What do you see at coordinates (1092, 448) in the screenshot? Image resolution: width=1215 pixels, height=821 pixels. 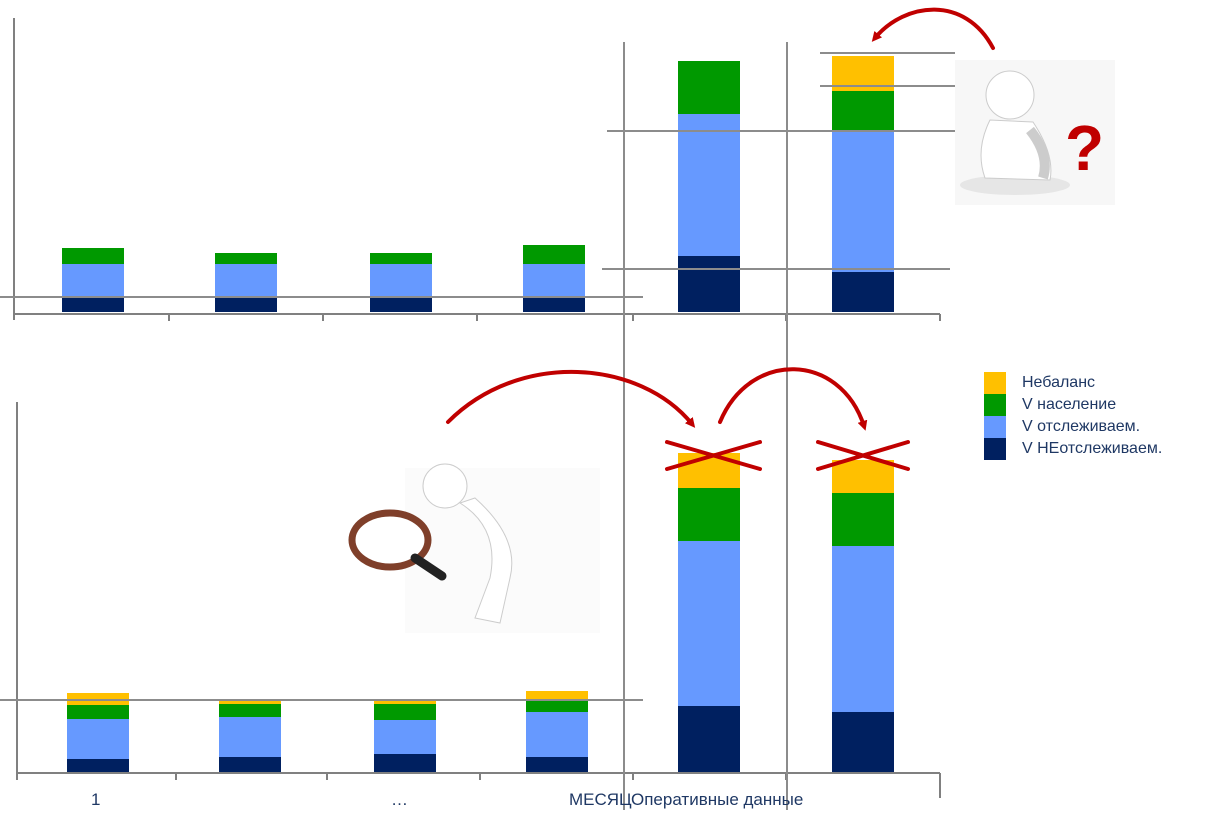 I see `legend-label-untracked: V НЕотслеживаем.` at bounding box center [1092, 448].